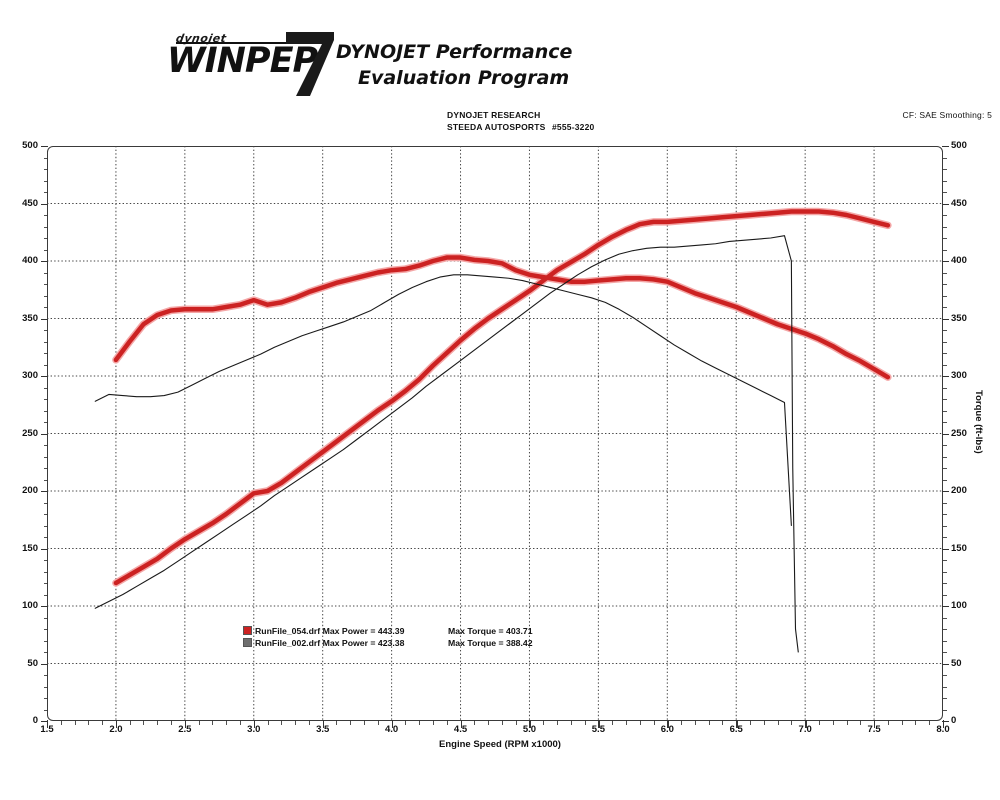 The width and height of the screenshot is (1000, 800). Describe the element at coordinates (30, 605) in the screenshot. I see `y-tick-left-100: 100` at that location.